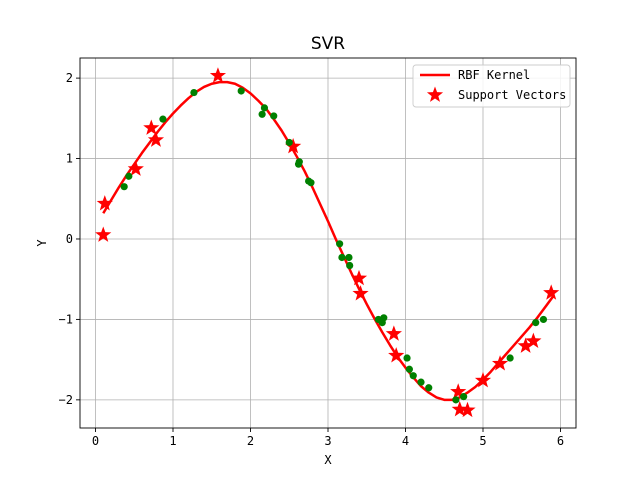 The height and width of the screenshot is (480, 640). I want to click on x-tick-label: 6, so click(560, 441).